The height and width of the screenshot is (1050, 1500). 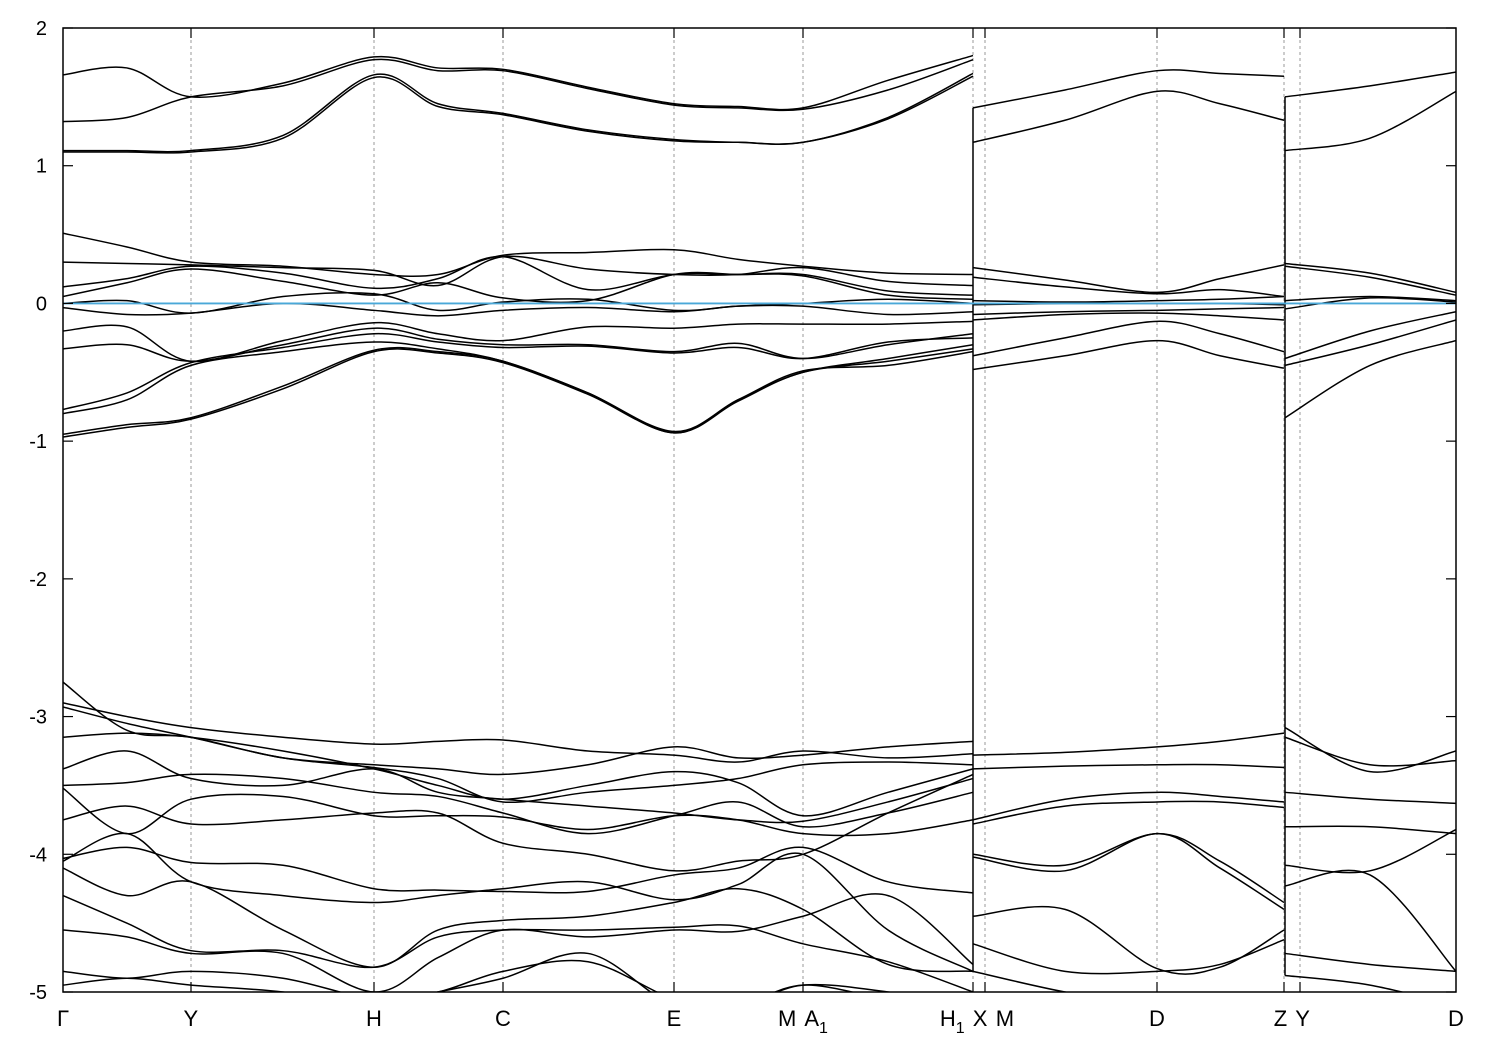 I want to click on kpoint-label-text: Γ, so click(x=63, y=1018).